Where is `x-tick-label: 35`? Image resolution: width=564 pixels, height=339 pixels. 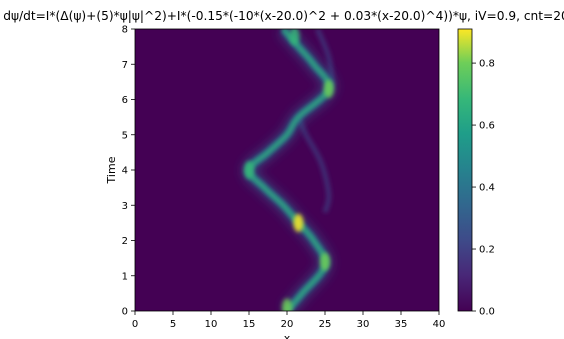 x-tick-label: 35 is located at coordinates (401, 324).